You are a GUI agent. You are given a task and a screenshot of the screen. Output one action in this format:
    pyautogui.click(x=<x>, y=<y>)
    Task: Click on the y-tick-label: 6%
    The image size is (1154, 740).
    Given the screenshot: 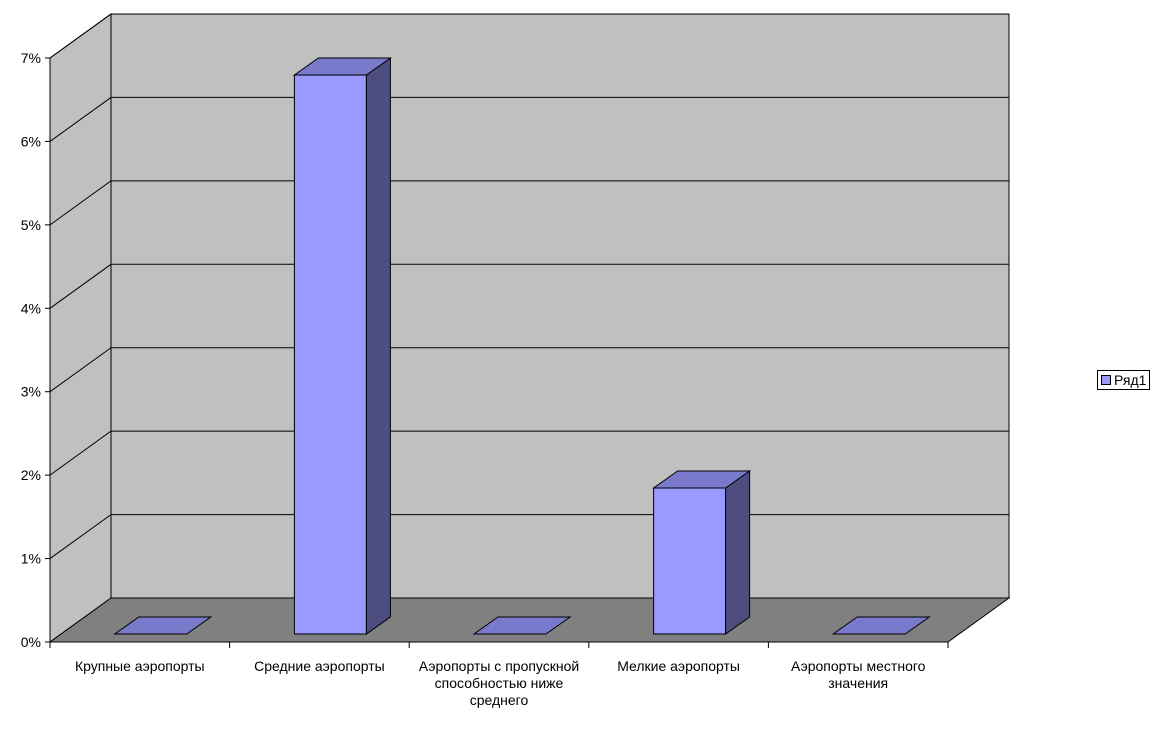 What is the action you would take?
    pyautogui.click(x=31, y=141)
    